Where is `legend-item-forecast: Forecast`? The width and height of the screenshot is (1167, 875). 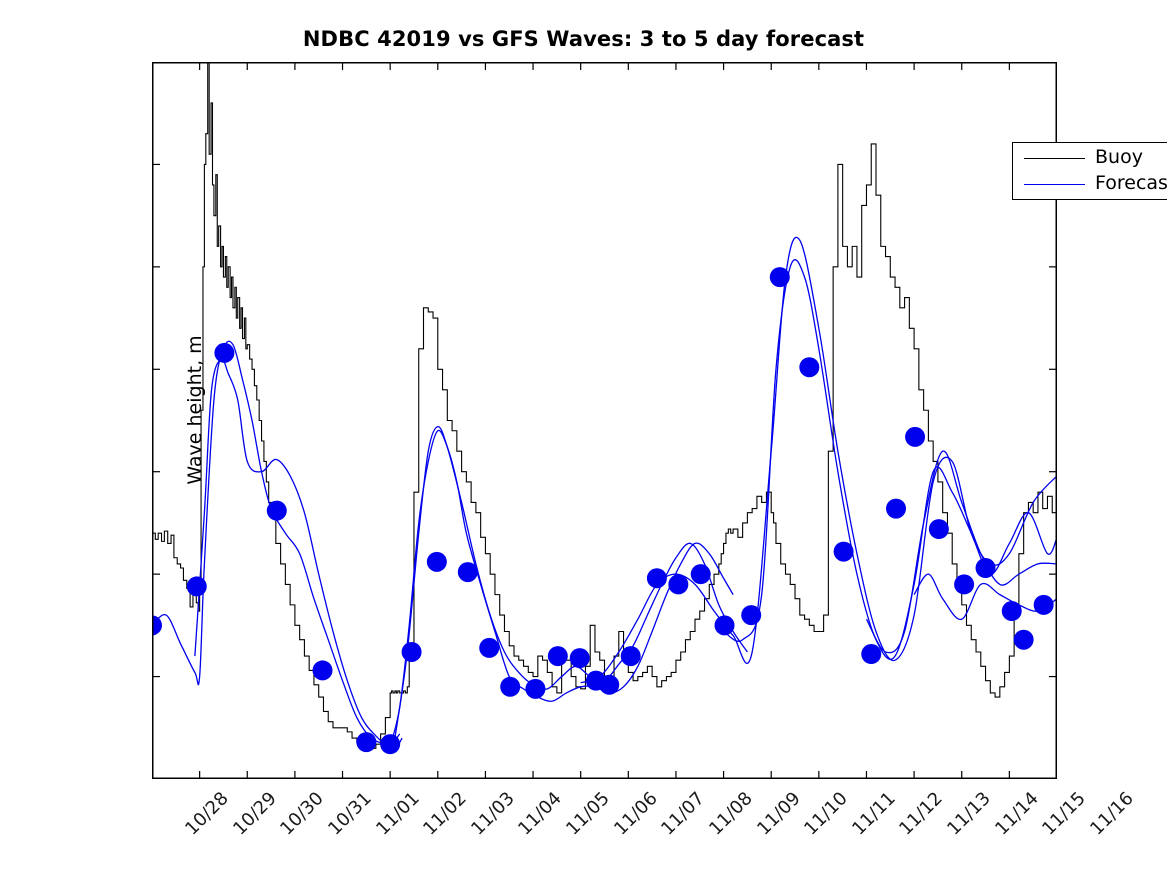
legend-item-forecast: Forecast is located at coordinates (1090, 185).